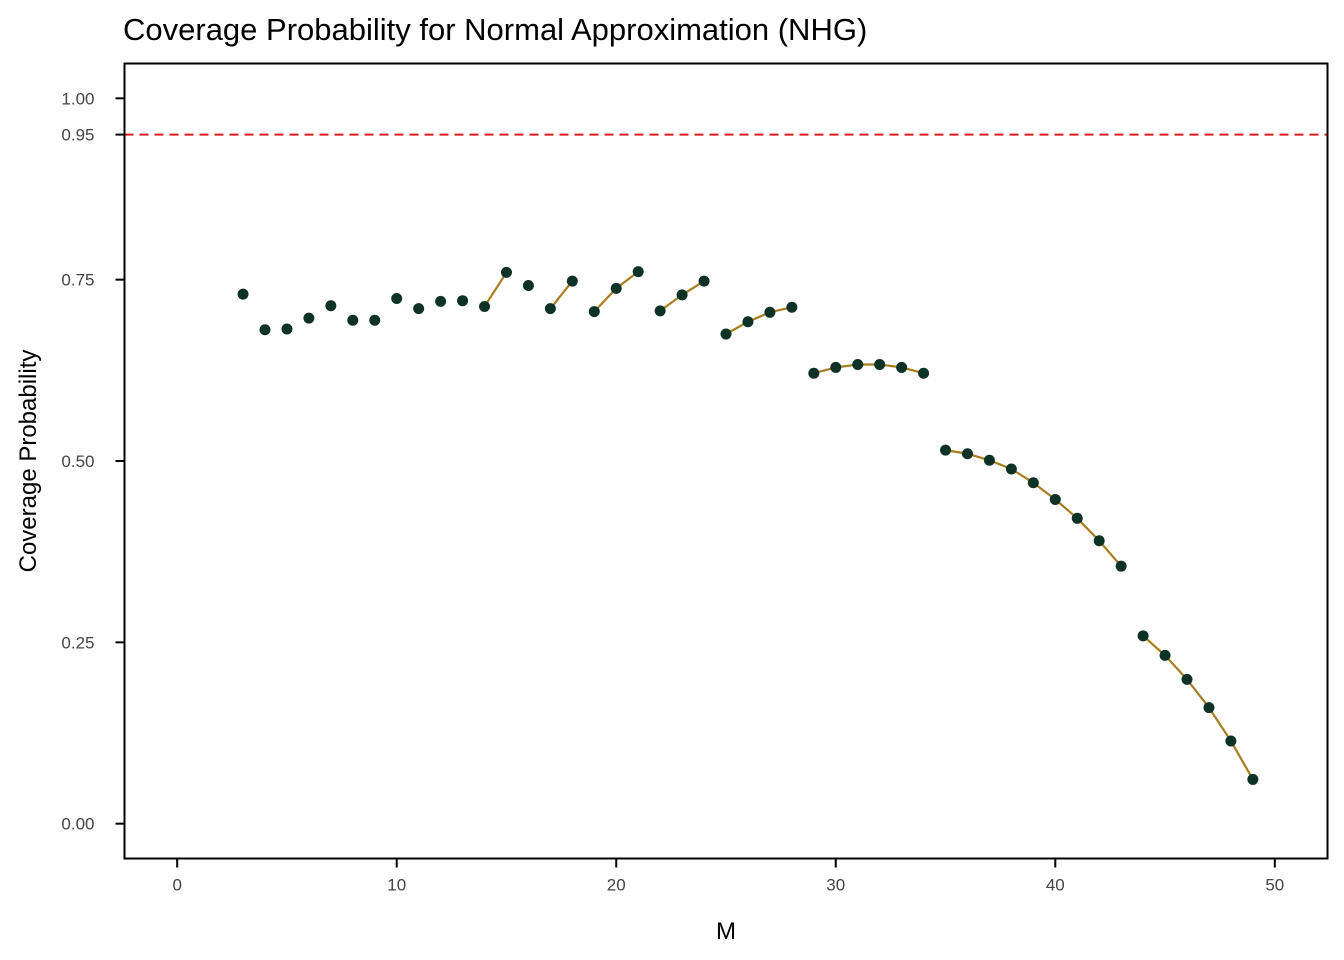  Describe the element at coordinates (880, 365) in the screenshot. I see `data-point-m32` at that location.